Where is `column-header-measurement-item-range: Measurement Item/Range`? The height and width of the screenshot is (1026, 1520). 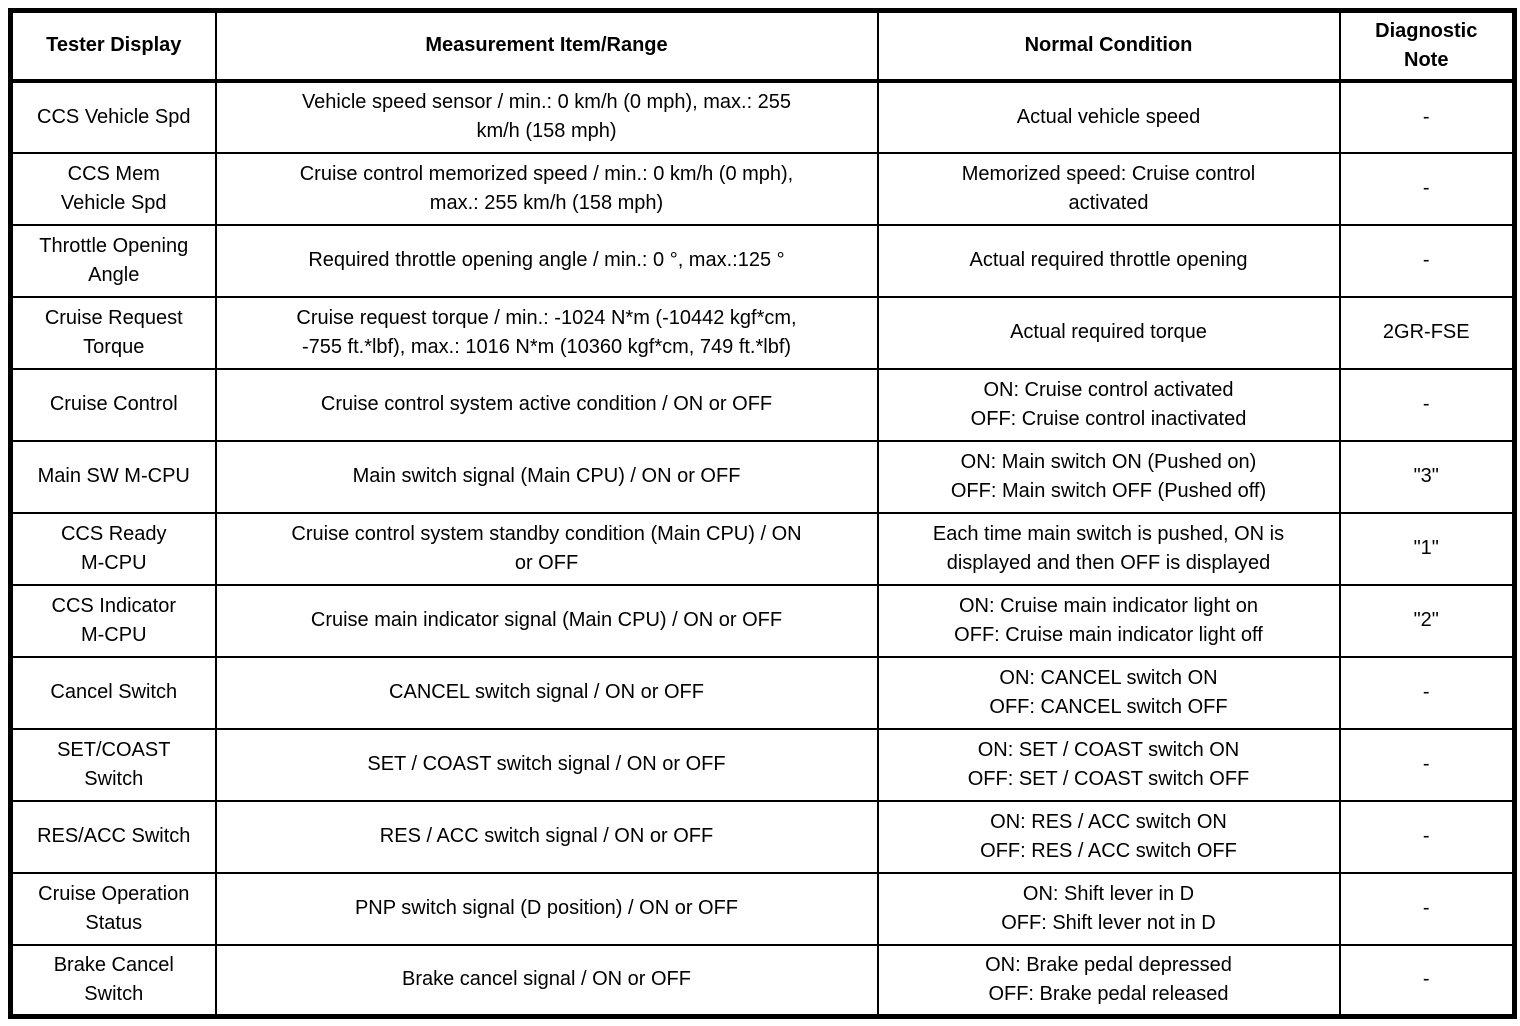 column-header-measurement-item-range: Measurement Item/Range is located at coordinates (546, 46).